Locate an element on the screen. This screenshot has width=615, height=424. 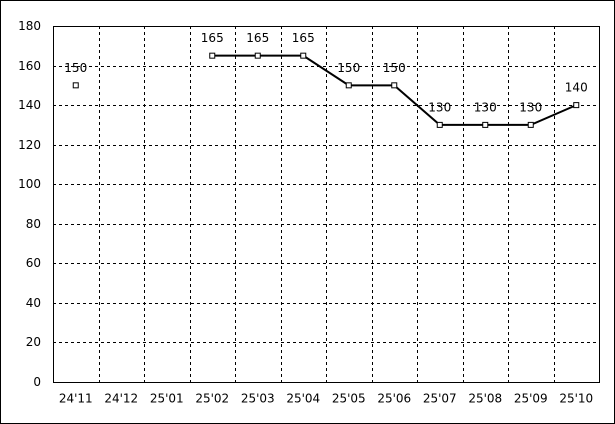
x-tick-label: 25'06 is located at coordinates (394, 399).